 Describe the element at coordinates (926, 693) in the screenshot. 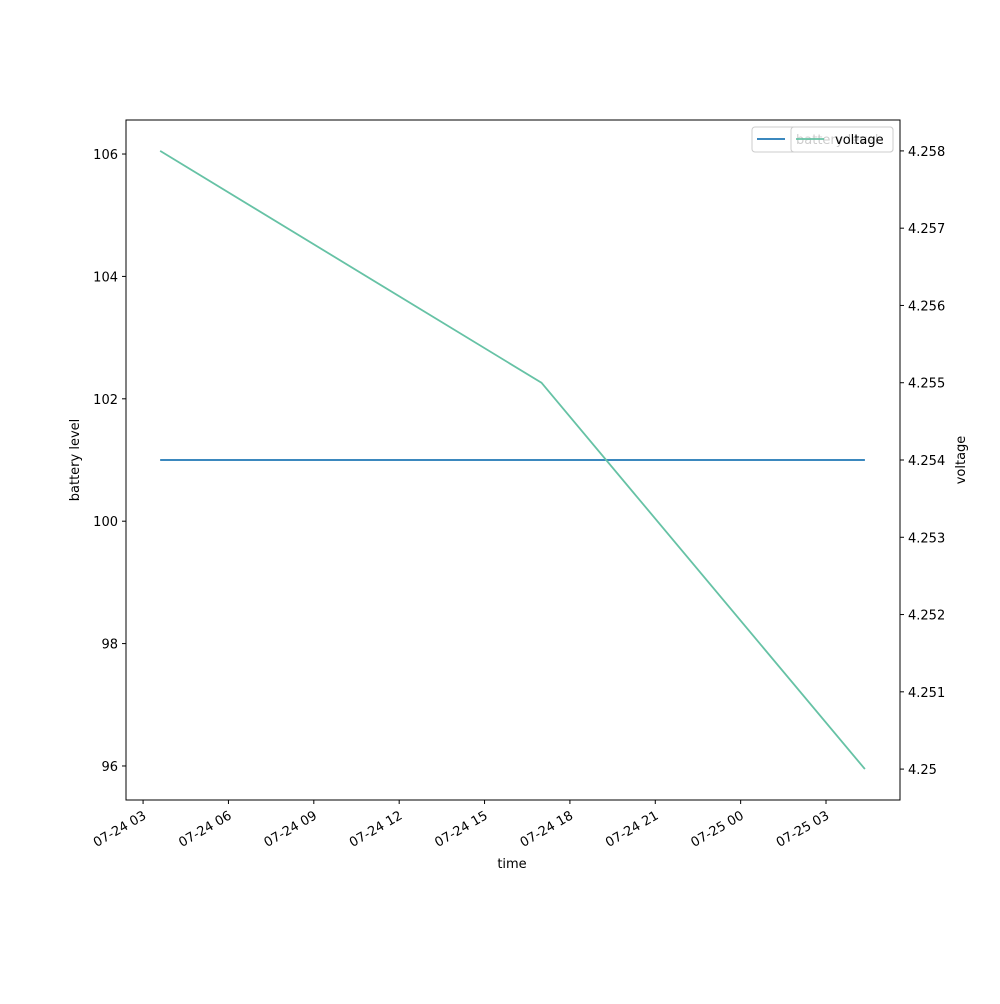

I see `y2-tick-label: 4.251` at that location.